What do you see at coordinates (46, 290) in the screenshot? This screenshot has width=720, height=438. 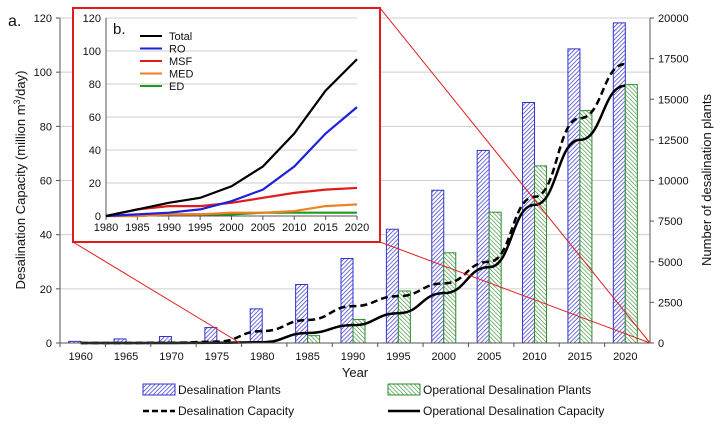 I see `y-left-tick-label: 20` at bounding box center [46, 290].